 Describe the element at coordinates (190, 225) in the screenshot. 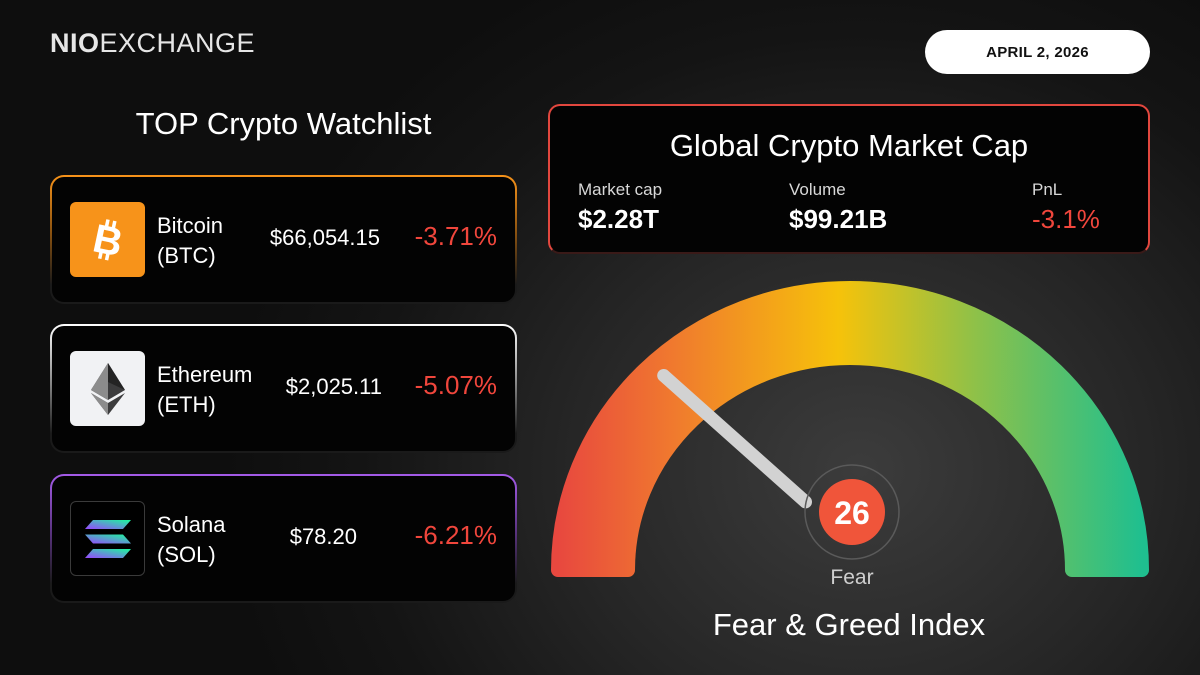

I see `coin-name: Bitcoin` at that location.